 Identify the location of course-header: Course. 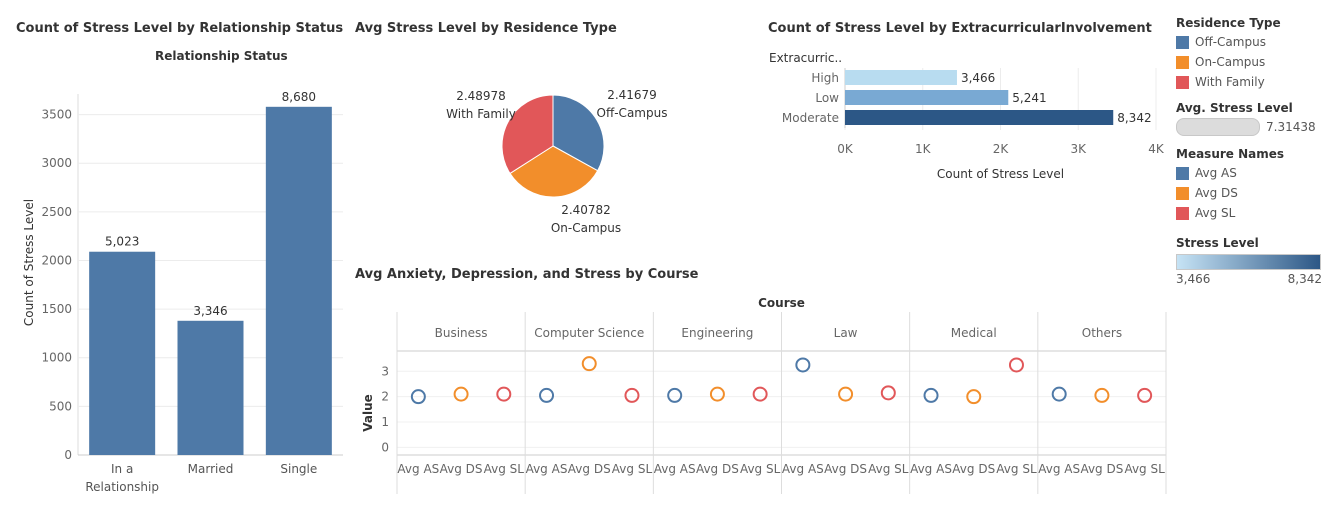
(781, 303).